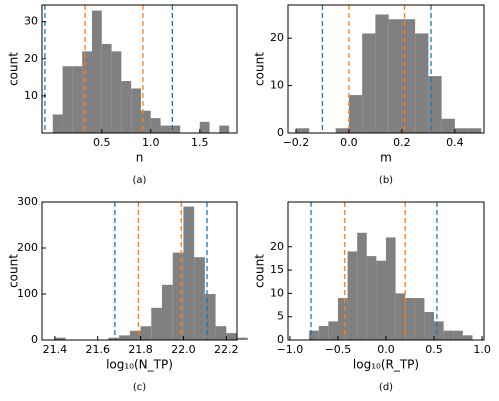 This screenshot has width=499, height=401. I want to click on x-axis-label: log₁₀(N_TP), so click(139, 365).